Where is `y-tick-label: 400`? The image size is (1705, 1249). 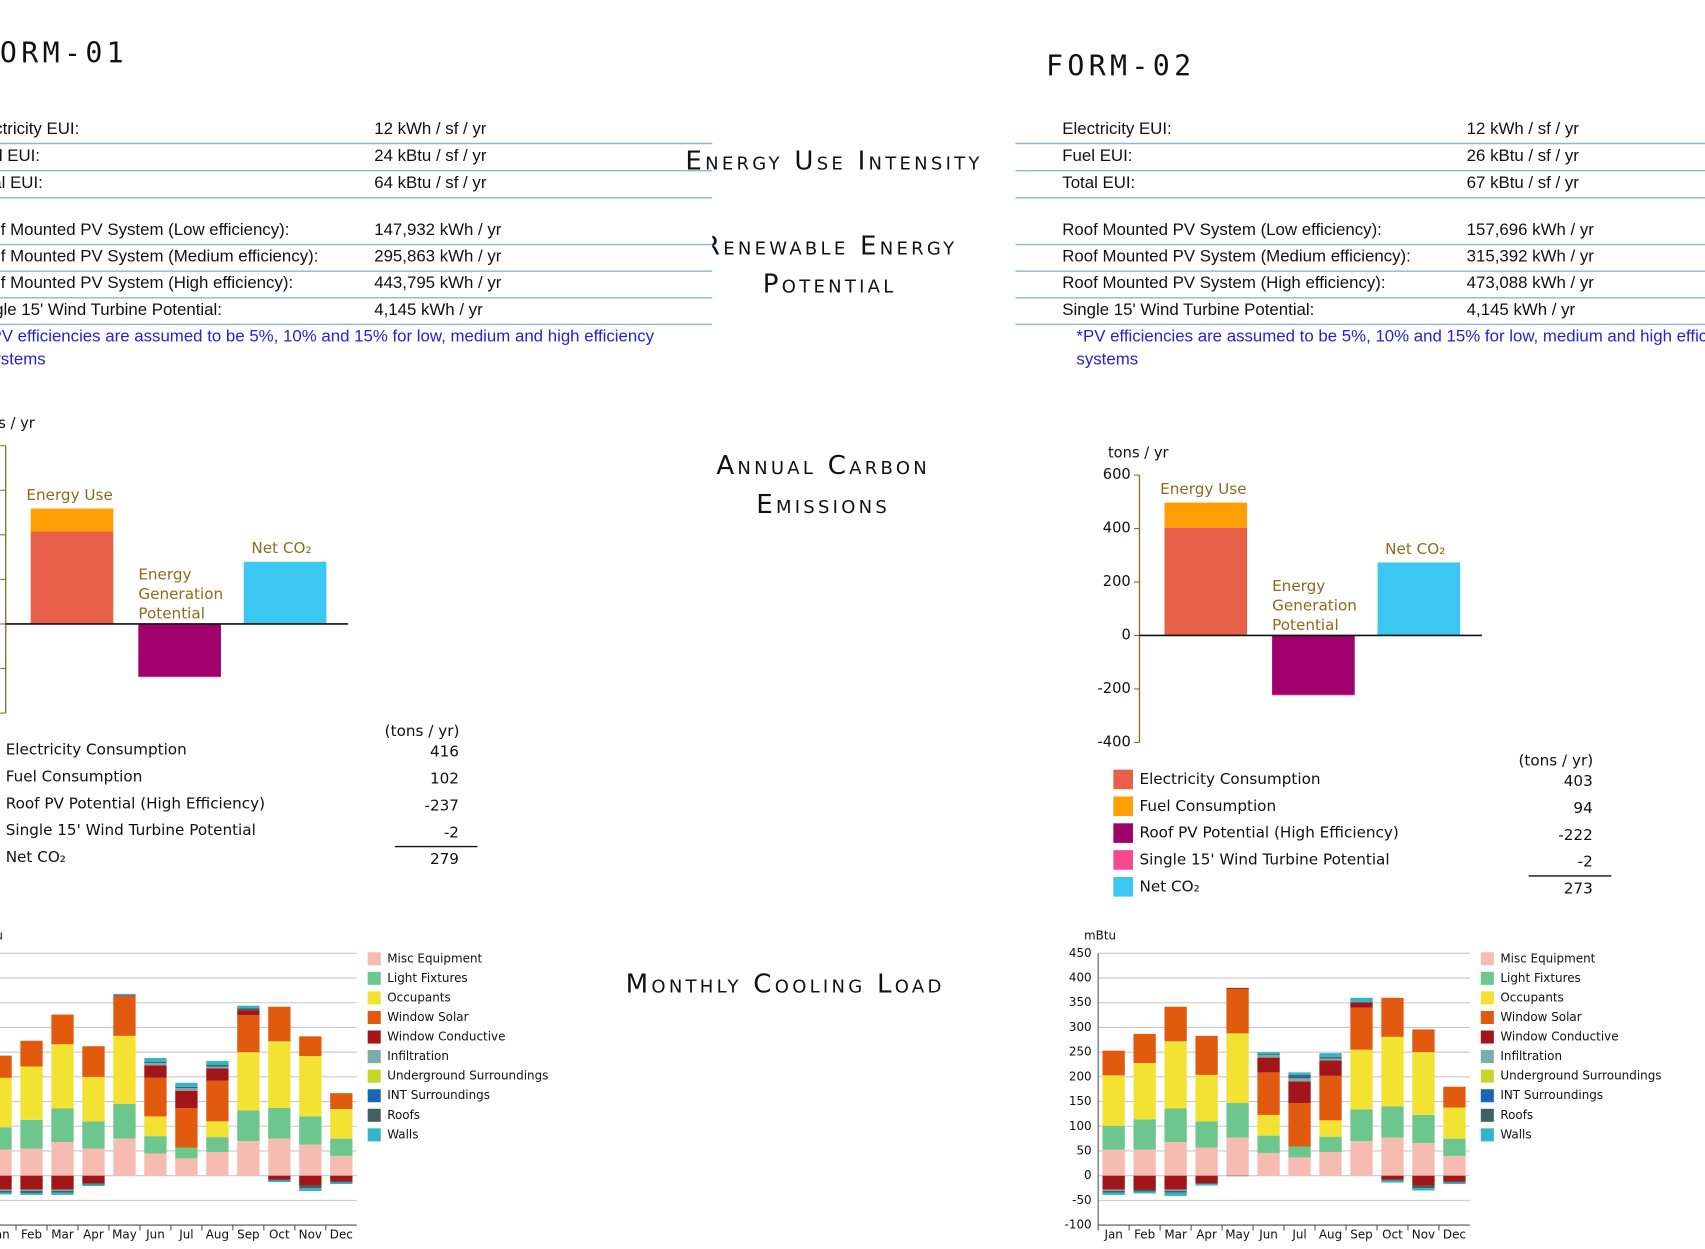
y-tick-label: 400 is located at coordinates (1117, 528).